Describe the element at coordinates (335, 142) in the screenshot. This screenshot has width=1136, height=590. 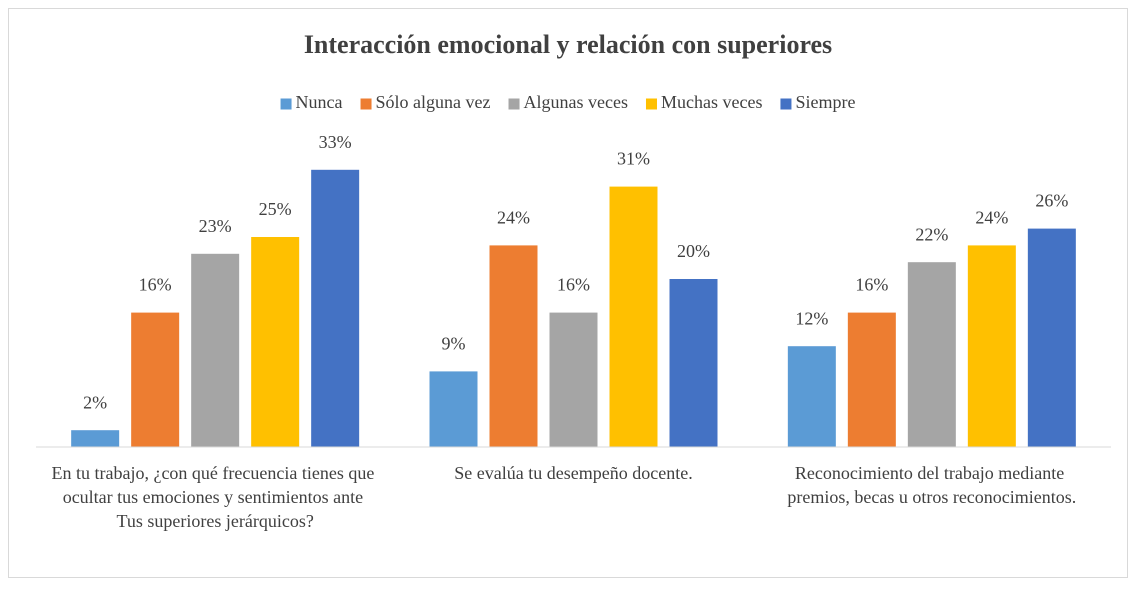
I see `data-label: 33%` at that location.